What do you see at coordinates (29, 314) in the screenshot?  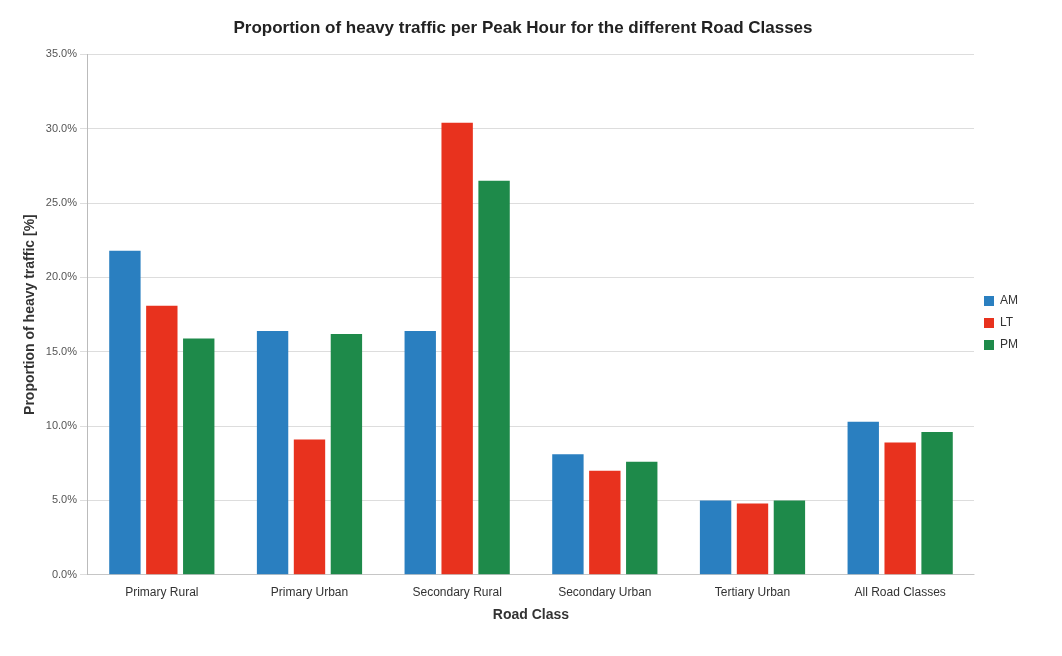 I see `y-axis-title: Proportion of heavy traffic [%]` at bounding box center [29, 314].